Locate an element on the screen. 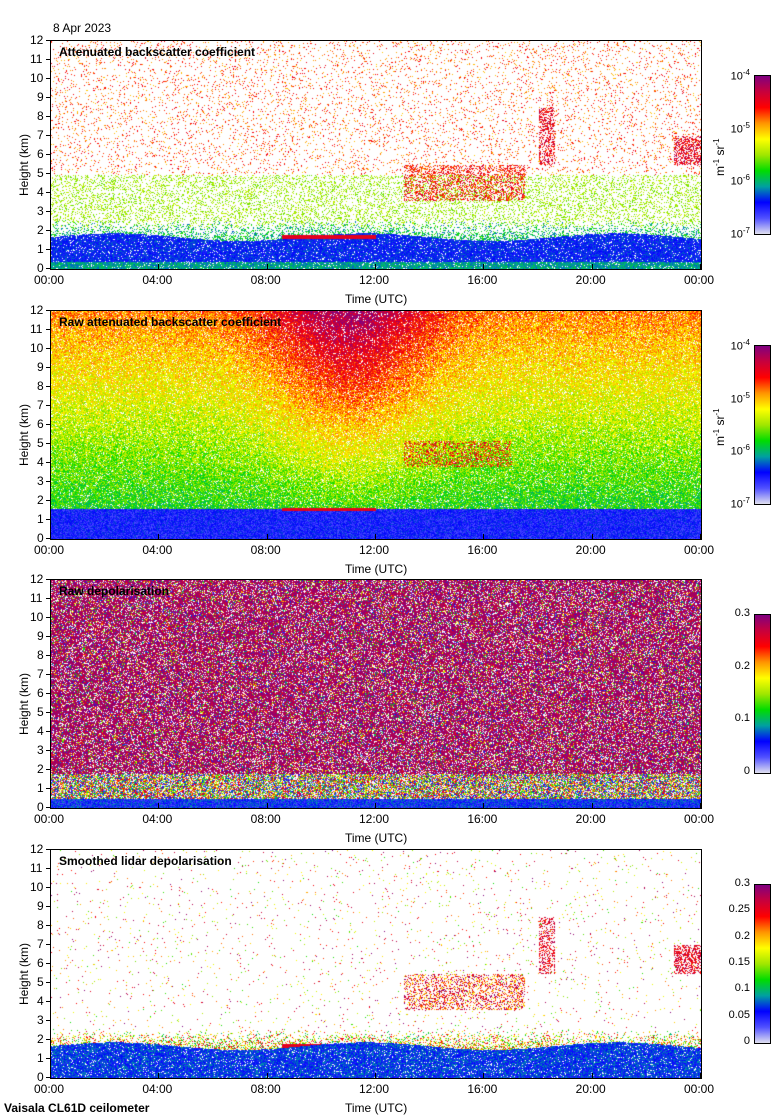 The height and width of the screenshot is (1120, 780). colorbar-tick-label: 0.05 is located at coordinates (739, 1014).